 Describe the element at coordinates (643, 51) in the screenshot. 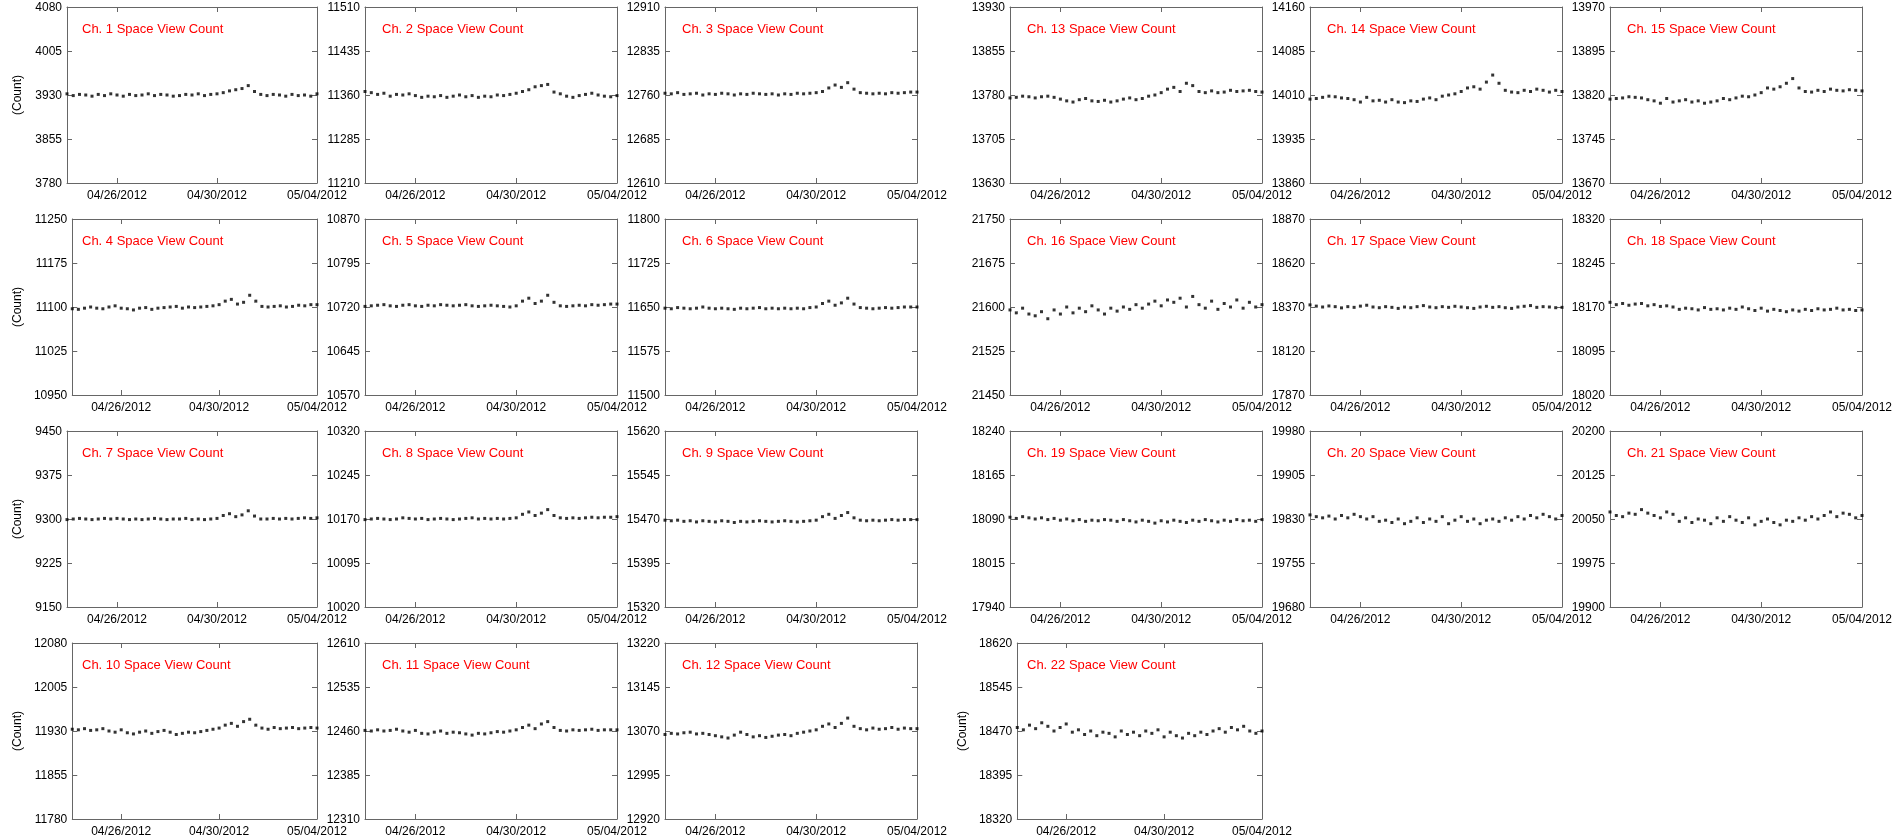

I see `y-tick-label: 12835` at that location.